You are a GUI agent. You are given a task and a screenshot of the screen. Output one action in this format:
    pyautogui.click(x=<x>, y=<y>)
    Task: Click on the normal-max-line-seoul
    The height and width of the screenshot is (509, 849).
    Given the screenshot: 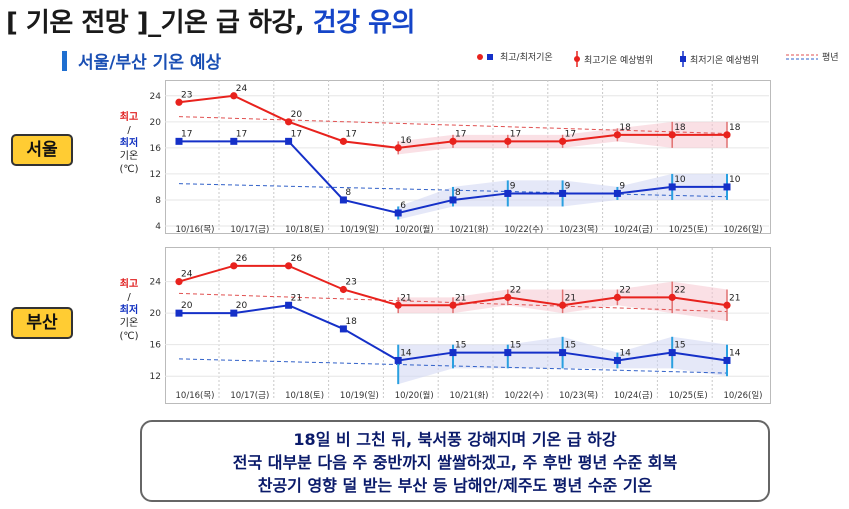 What is the action you would take?
    pyautogui.click(x=453, y=125)
    